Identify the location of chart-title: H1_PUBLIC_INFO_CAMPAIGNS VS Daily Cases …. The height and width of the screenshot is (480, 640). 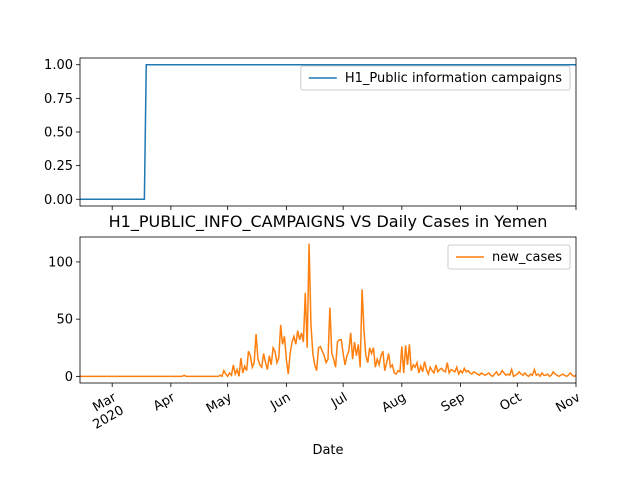
(328, 222).